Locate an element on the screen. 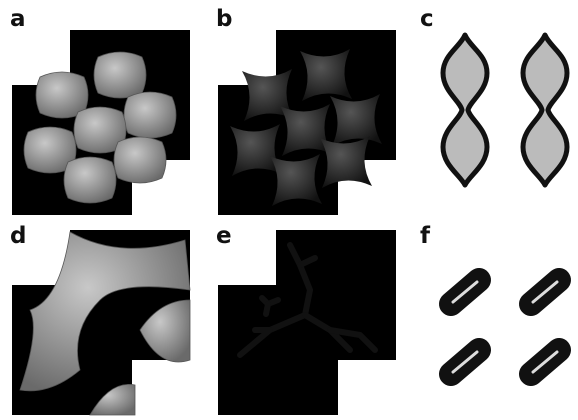 This screenshot has height=420, width=578. panel-label: b is located at coordinates (224, 19).